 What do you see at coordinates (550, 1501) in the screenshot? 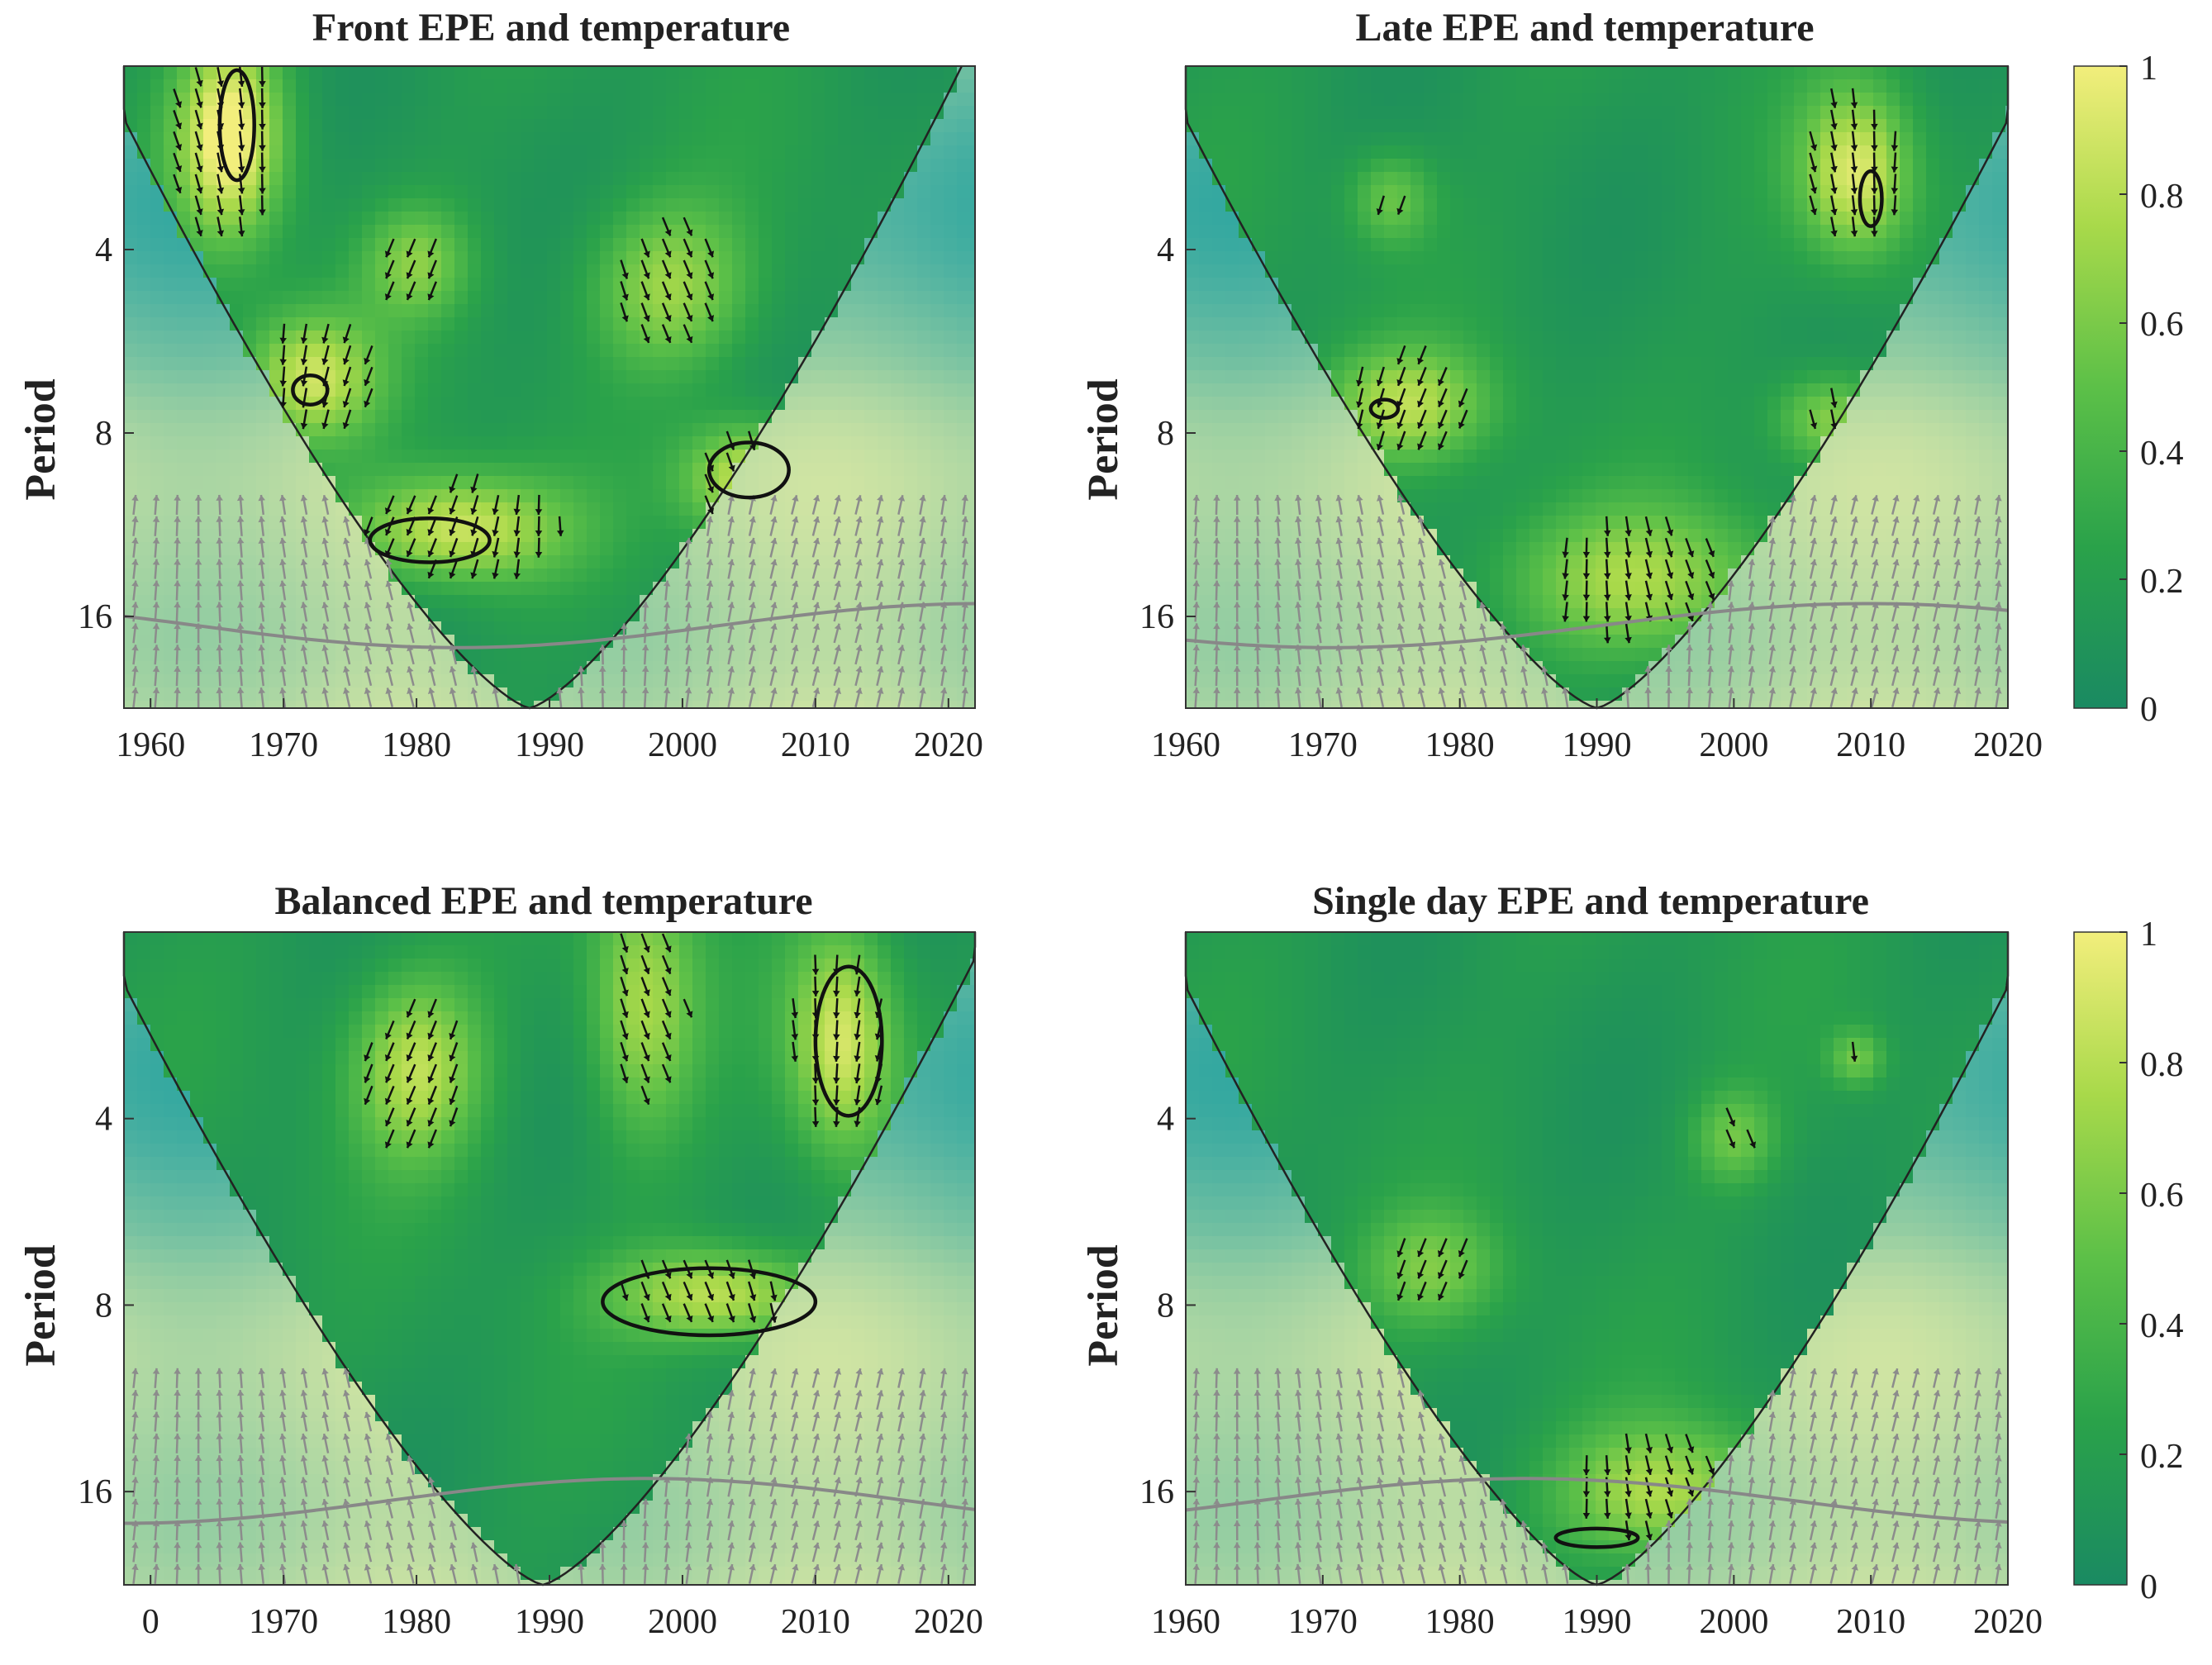
I see `outside-contours` at bounding box center [550, 1501].